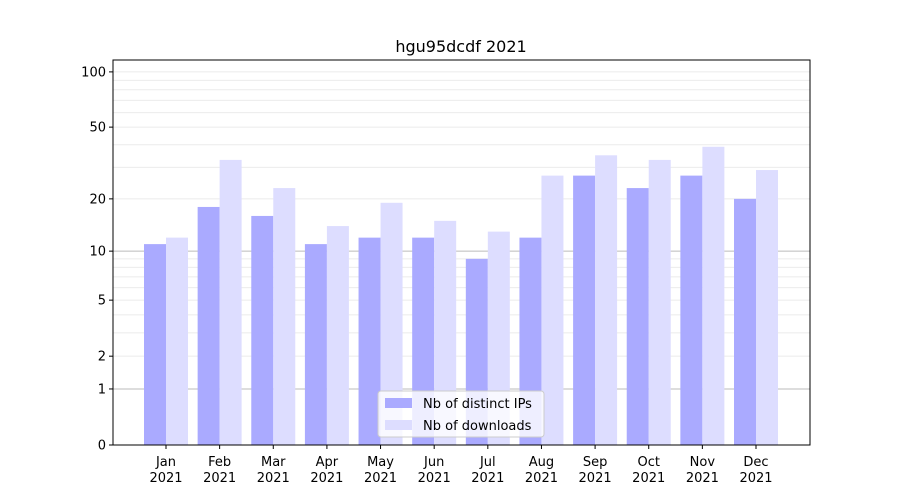  Describe the element at coordinates (93, 72) in the screenshot. I see `y-tick-label: 100` at that location.